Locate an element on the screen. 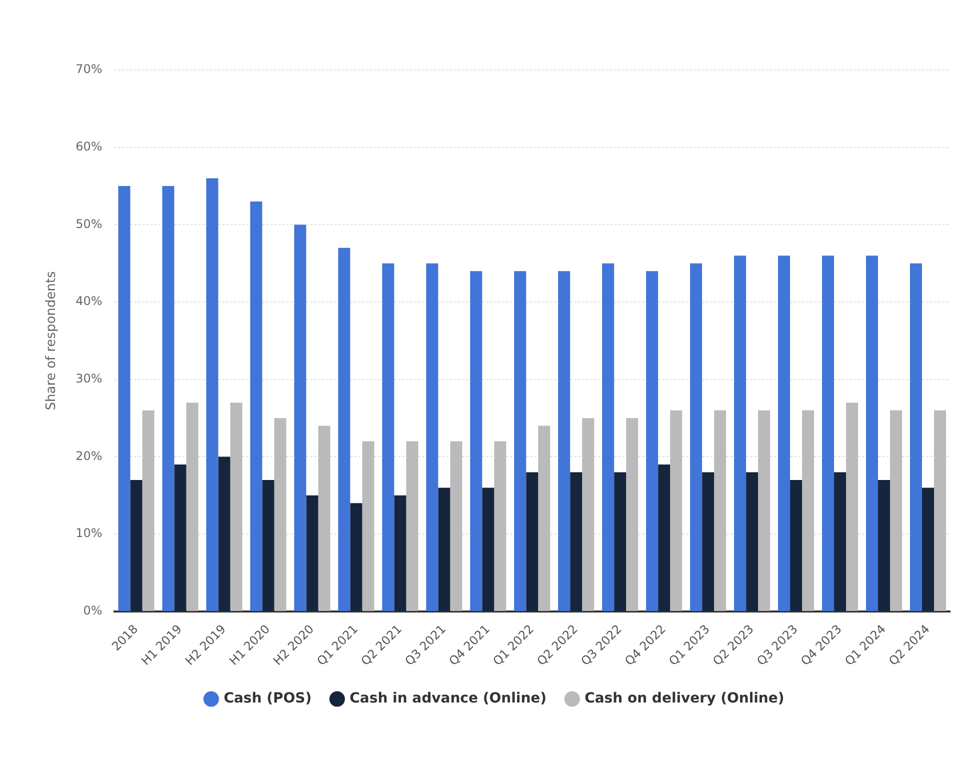 The width and height of the screenshot is (965, 771). y-tick-label: 10% is located at coordinates (89, 533).